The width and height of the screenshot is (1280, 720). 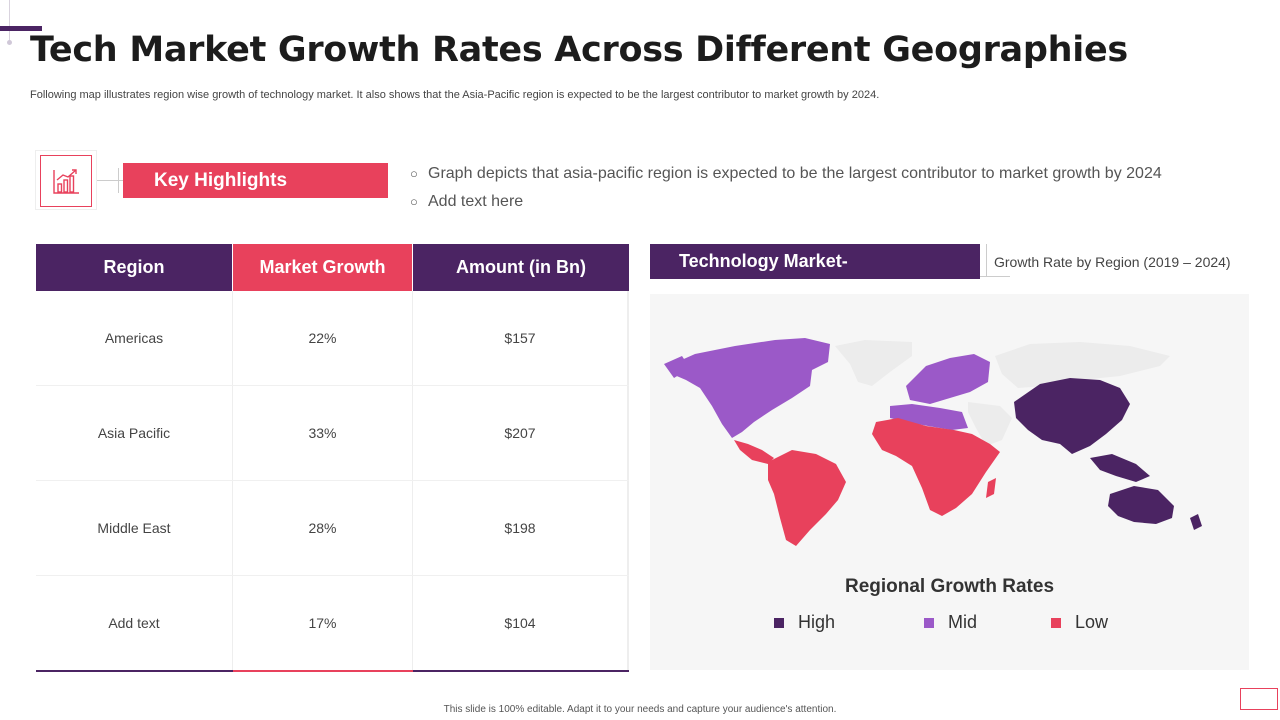 What do you see at coordinates (963, 622) in the screenshot?
I see `legend-label-mid: Mid` at bounding box center [963, 622].